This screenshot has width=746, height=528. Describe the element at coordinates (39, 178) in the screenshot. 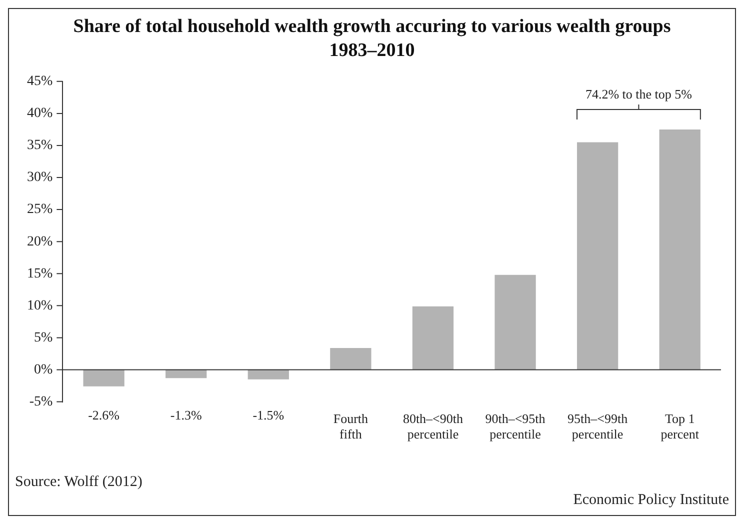

I see `y-tick-label: 30%` at that location.